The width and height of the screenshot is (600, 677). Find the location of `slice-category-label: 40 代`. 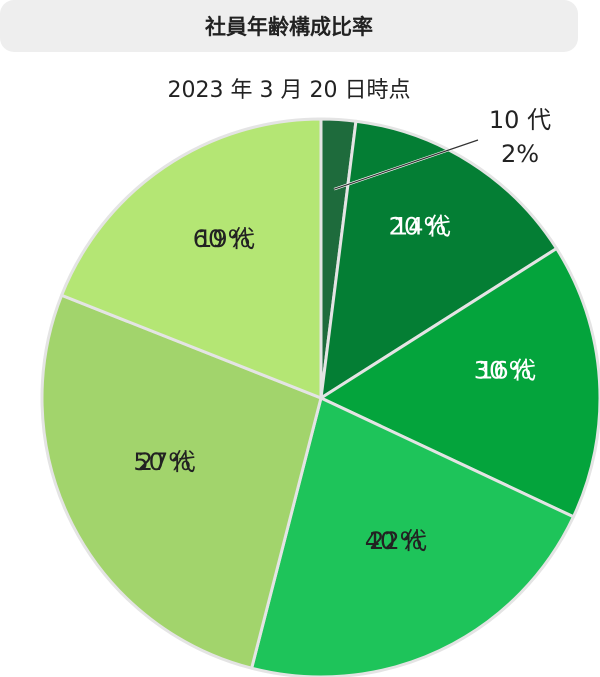

slice-category-label: 40 代 is located at coordinates (396, 541).